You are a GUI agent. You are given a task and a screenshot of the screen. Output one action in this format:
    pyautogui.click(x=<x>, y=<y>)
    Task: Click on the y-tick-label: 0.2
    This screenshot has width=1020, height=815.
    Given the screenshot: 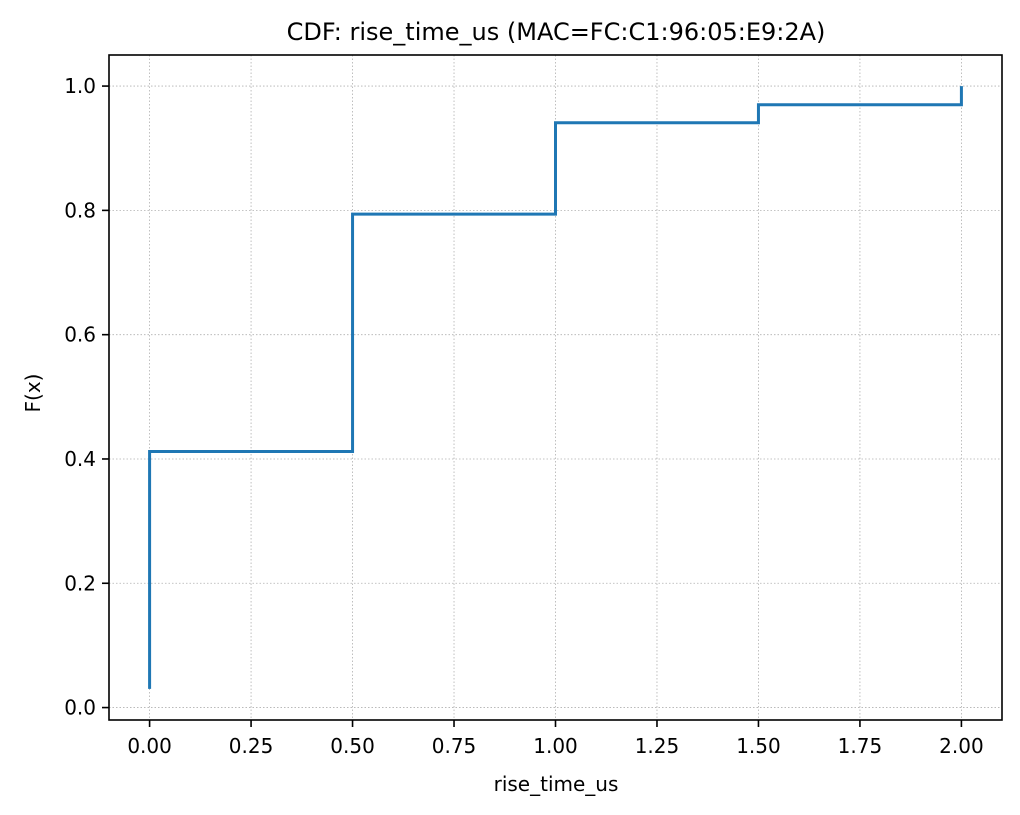 What is the action you would take?
    pyautogui.click(x=80, y=583)
    